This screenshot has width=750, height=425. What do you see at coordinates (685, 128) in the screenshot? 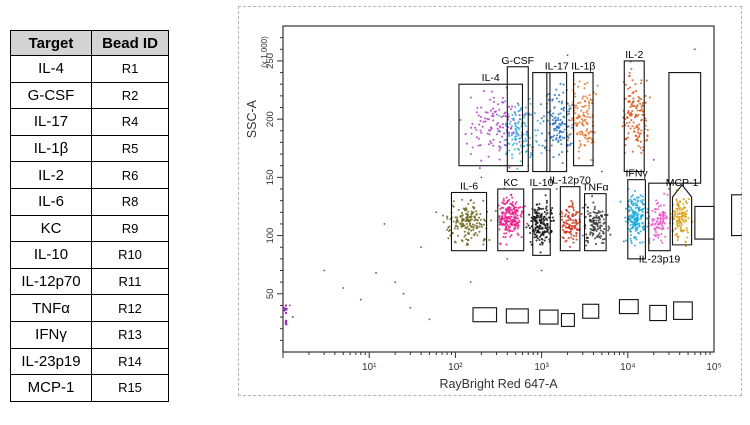
I see `gate-outline` at bounding box center [685, 128].